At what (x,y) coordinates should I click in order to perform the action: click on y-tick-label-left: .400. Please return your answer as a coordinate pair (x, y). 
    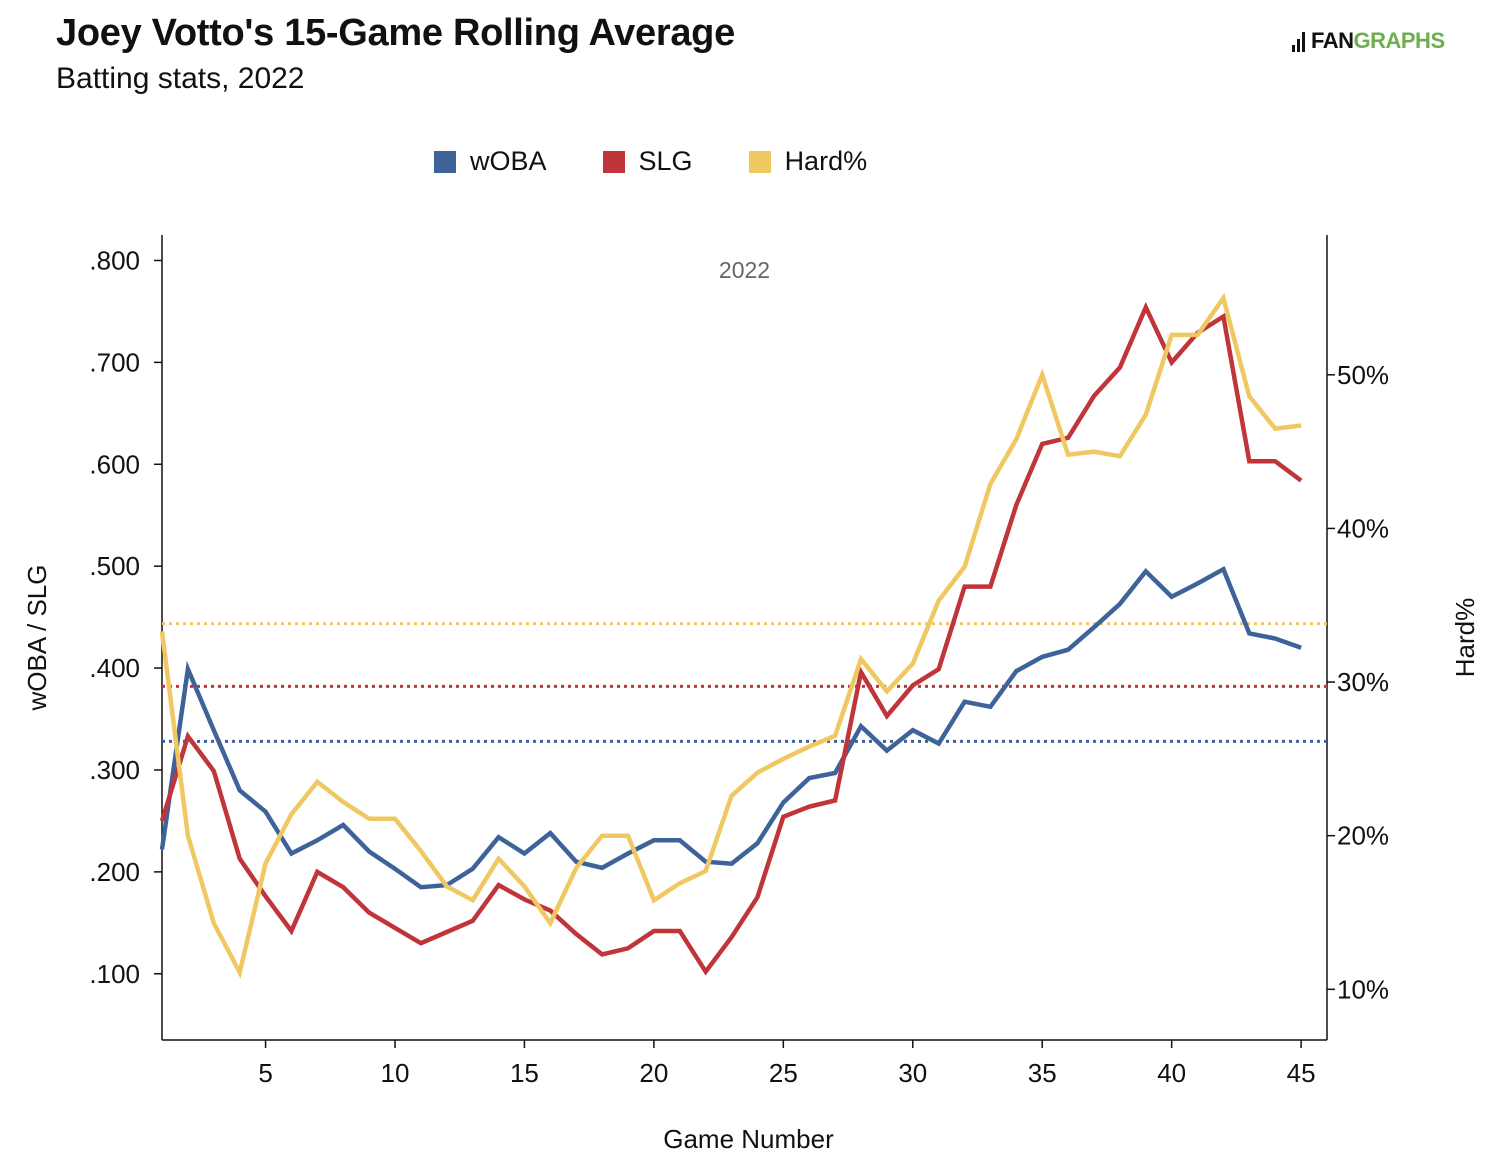
    Looking at the image, I should click on (114, 668).